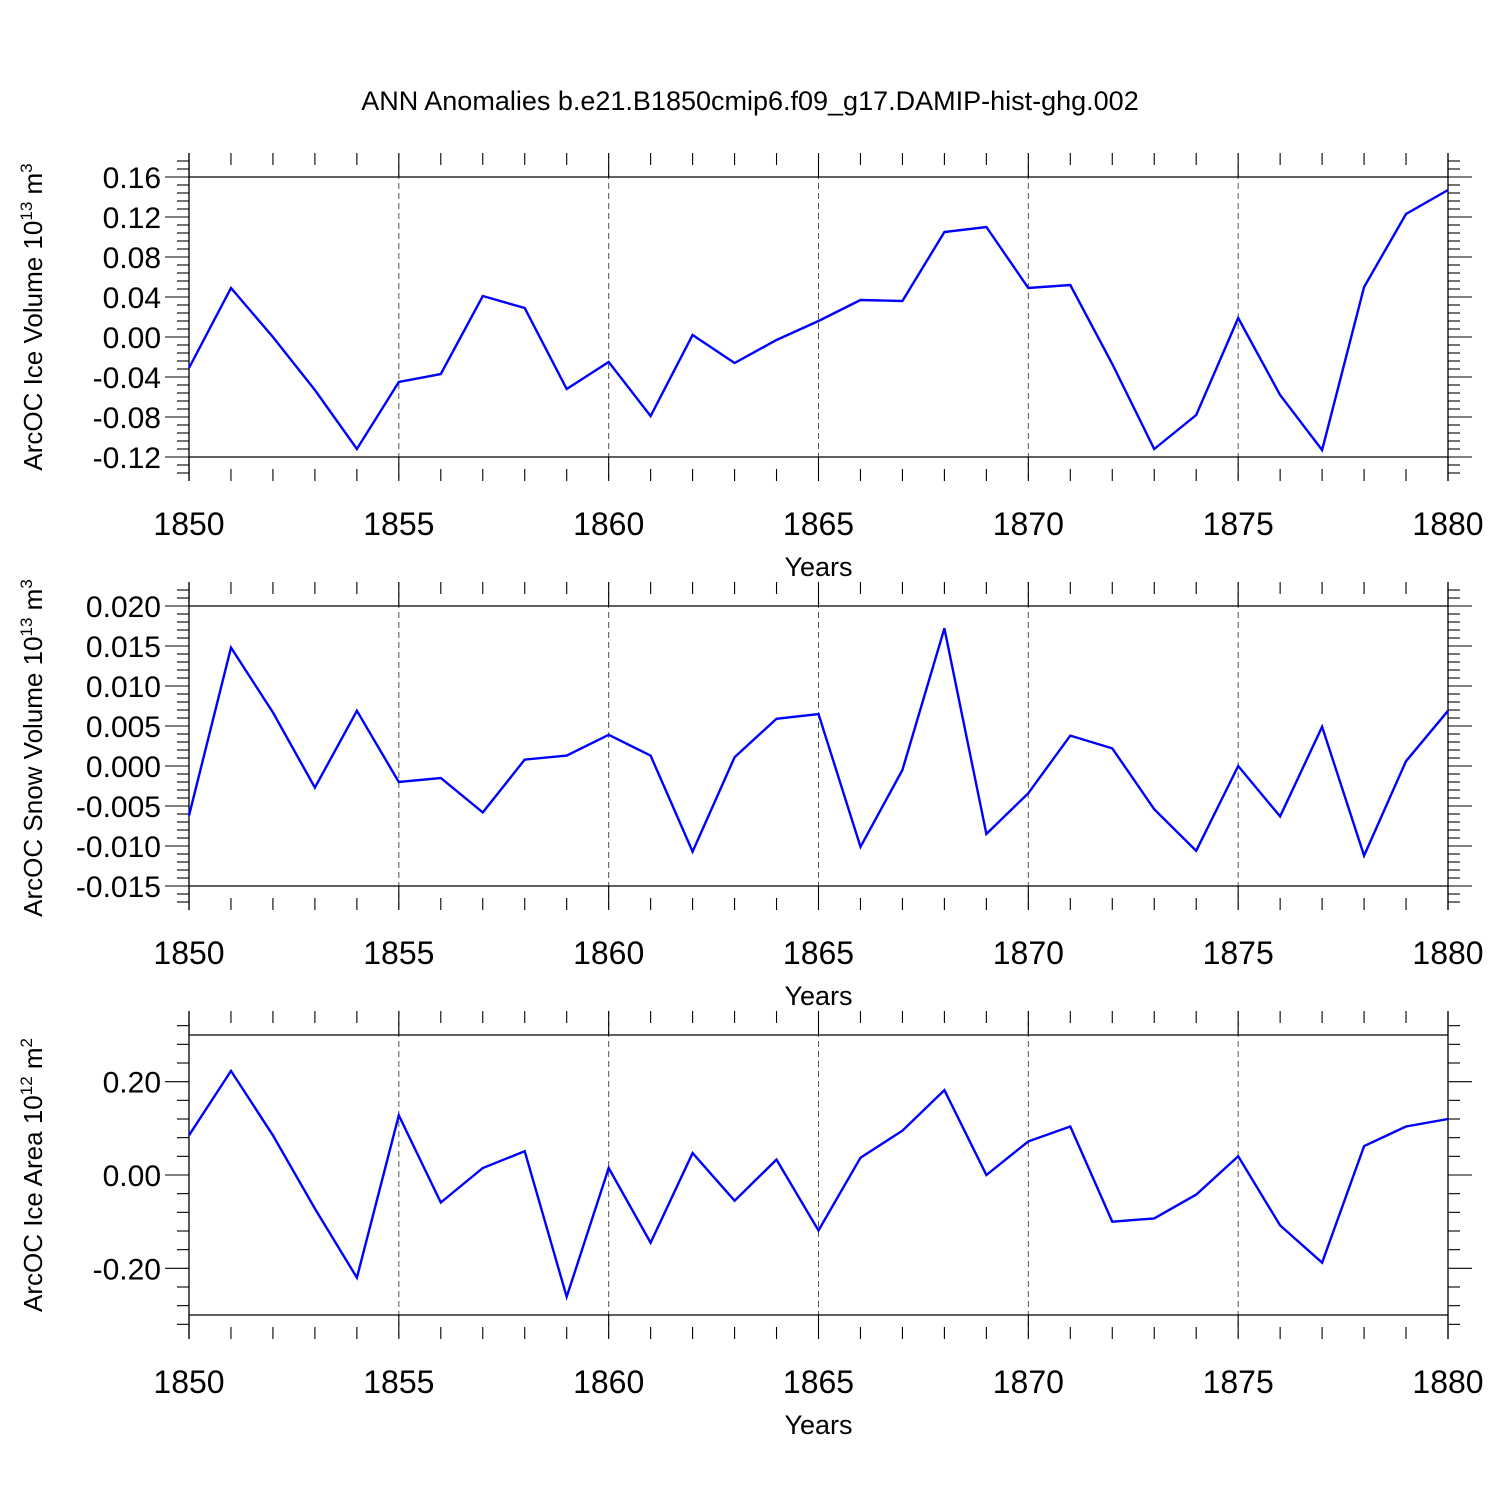  I want to click on y-tick-label: -0.20, so click(127, 1269).